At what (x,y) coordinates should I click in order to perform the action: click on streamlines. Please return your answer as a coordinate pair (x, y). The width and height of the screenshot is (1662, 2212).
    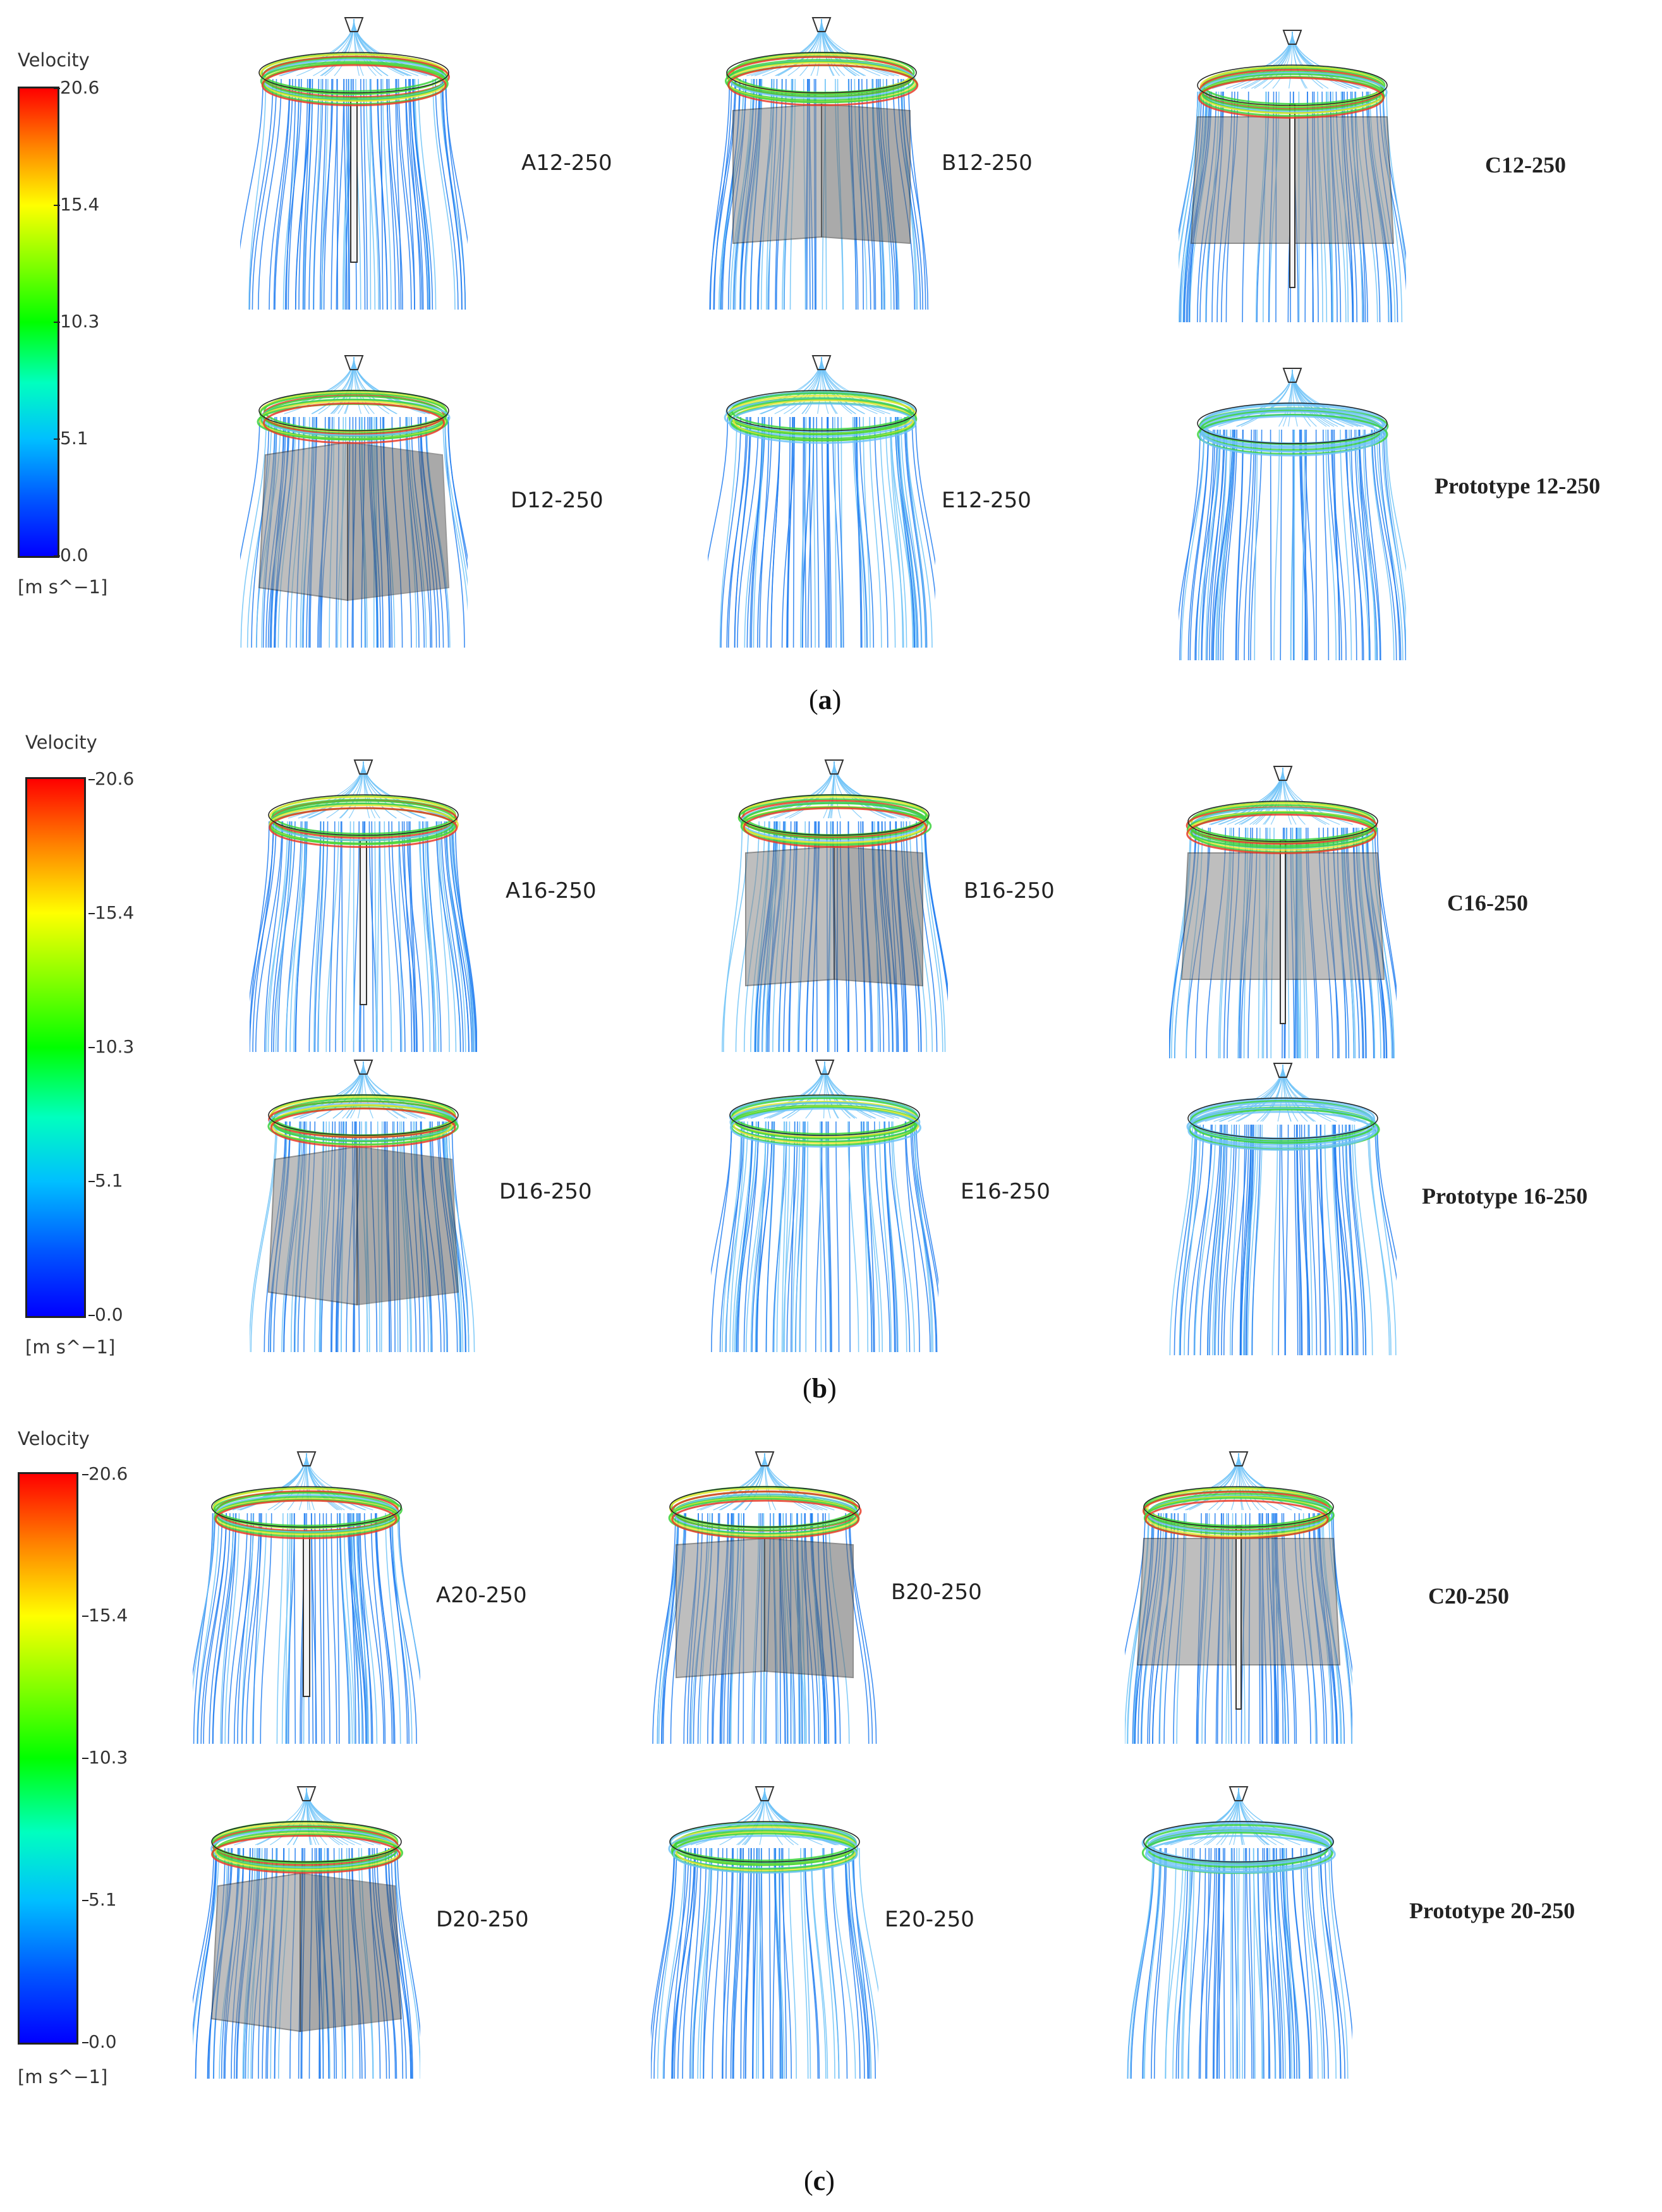
    Looking at the image, I should click on (354, 164).